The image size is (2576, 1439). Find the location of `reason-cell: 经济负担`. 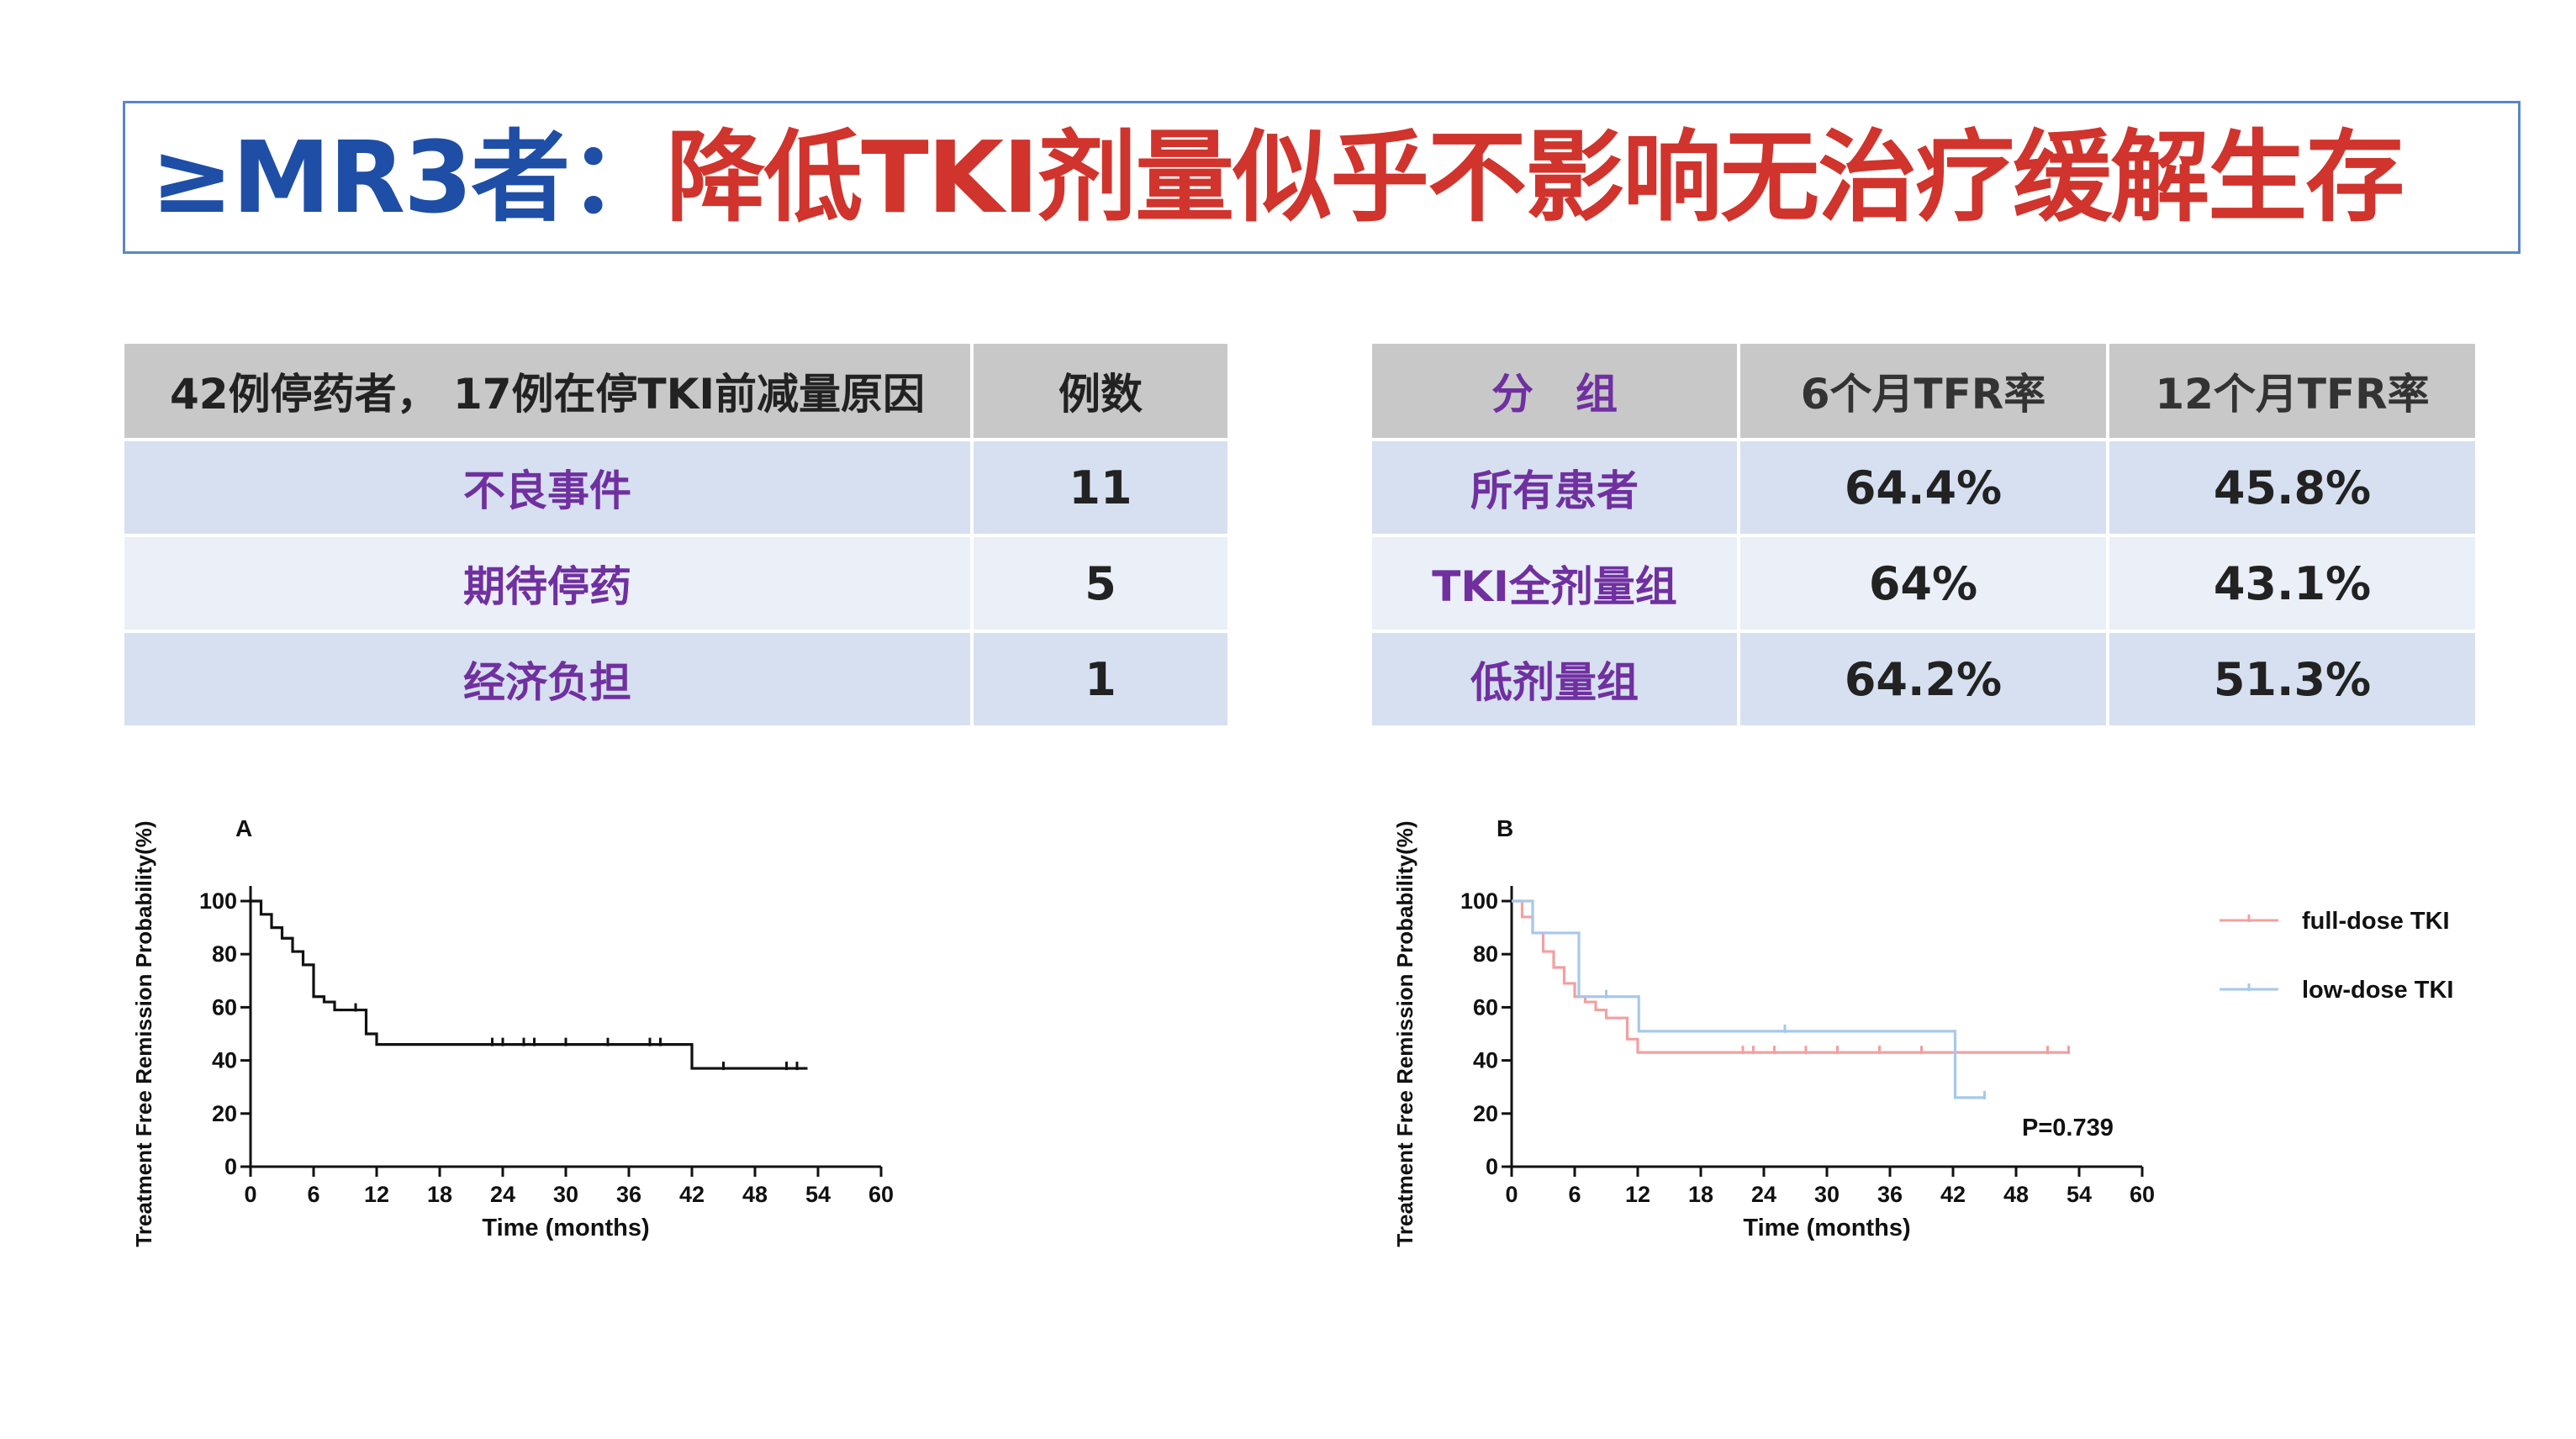

reason-cell: 经济负担 is located at coordinates (548, 679).